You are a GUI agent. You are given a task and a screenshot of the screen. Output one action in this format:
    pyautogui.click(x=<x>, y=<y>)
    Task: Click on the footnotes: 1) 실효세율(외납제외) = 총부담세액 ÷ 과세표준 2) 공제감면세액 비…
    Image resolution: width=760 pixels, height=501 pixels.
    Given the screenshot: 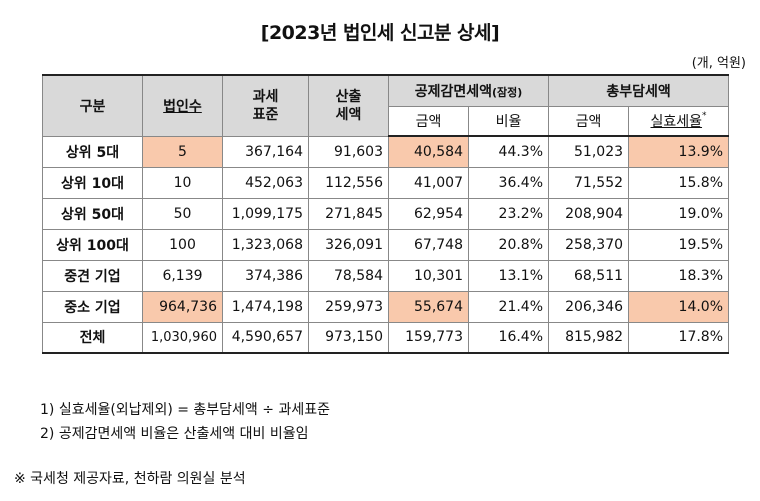 What is the action you would take?
    pyautogui.click(x=185, y=422)
    